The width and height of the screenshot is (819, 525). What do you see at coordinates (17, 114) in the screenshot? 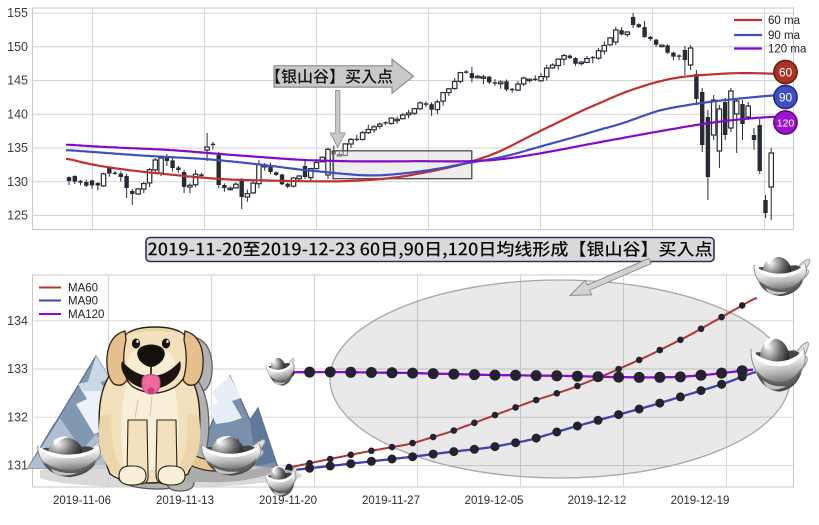
I see `svg-text: 140` at bounding box center [17, 114].